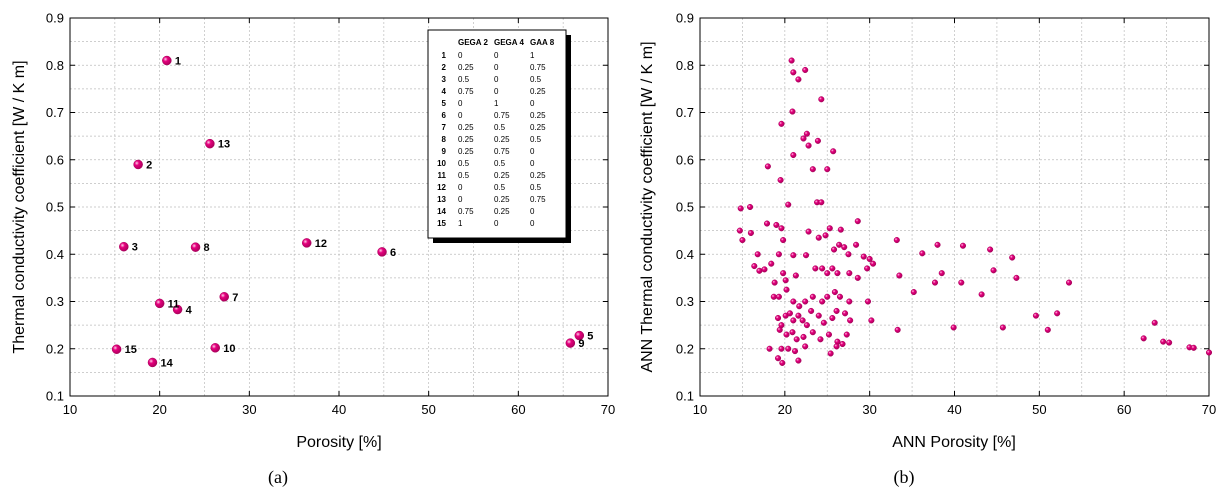 This screenshot has height=495, width=1221. I want to click on data-point-label: 11, so click(174, 304).